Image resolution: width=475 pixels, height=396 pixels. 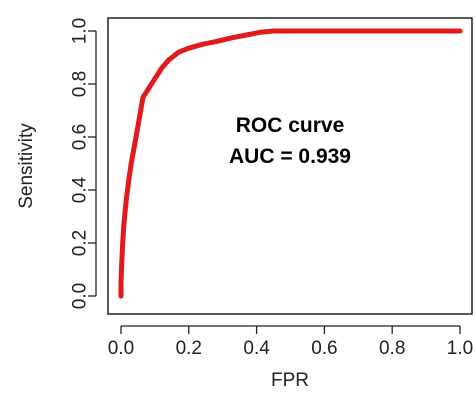 I want to click on annotation-auc: AUC = 0.939, so click(x=290, y=156).